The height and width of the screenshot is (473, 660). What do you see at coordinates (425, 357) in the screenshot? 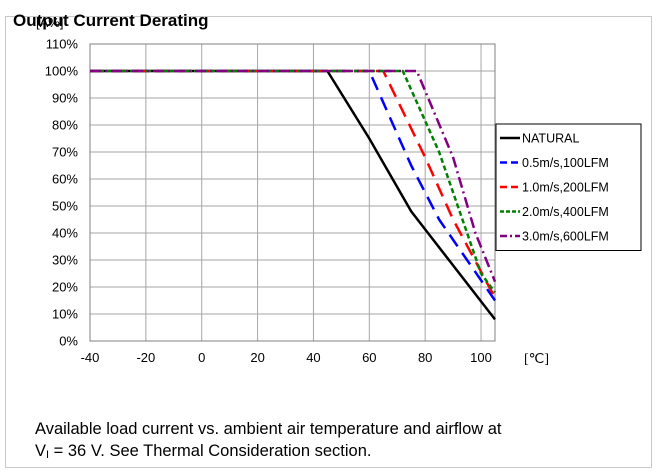
I see `x-tick-label: 80` at bounding box center [425, 357].